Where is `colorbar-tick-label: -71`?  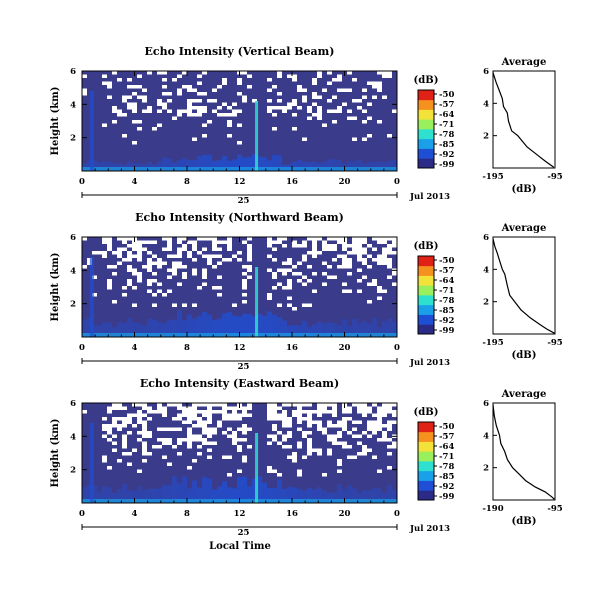 colorbar-tick-label: -71 is located at coordinates (446, 125).